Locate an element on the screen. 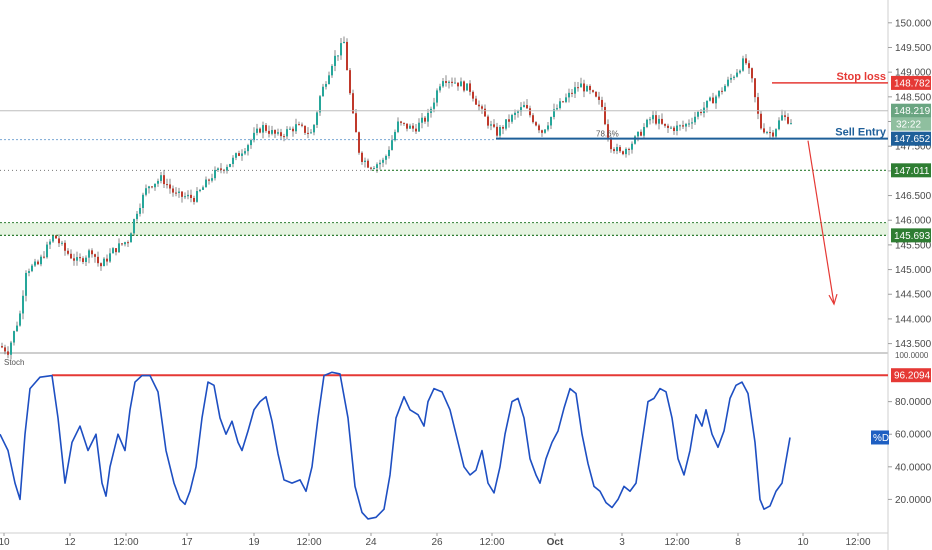  stoch-title: Stoch is located at coordinates (14, 362).